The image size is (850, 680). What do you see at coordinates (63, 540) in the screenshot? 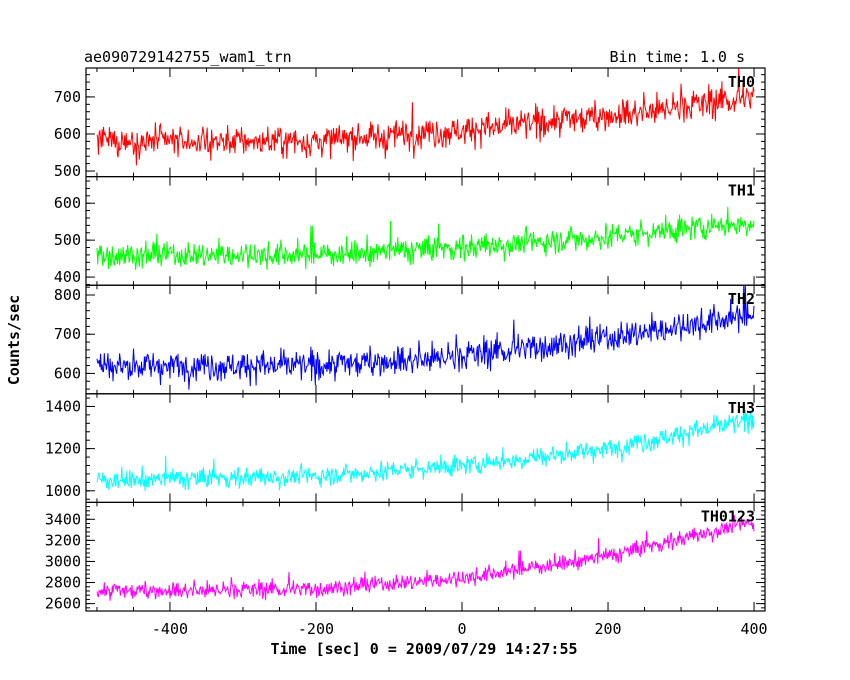
I see `y-tick-label: 3200` at bounding box center [63, 540].